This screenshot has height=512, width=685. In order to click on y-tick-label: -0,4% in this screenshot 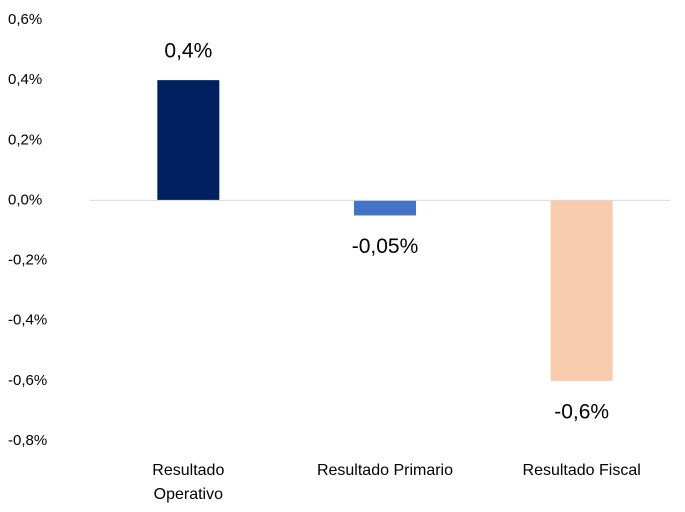, I will do `click(27, 320)`.